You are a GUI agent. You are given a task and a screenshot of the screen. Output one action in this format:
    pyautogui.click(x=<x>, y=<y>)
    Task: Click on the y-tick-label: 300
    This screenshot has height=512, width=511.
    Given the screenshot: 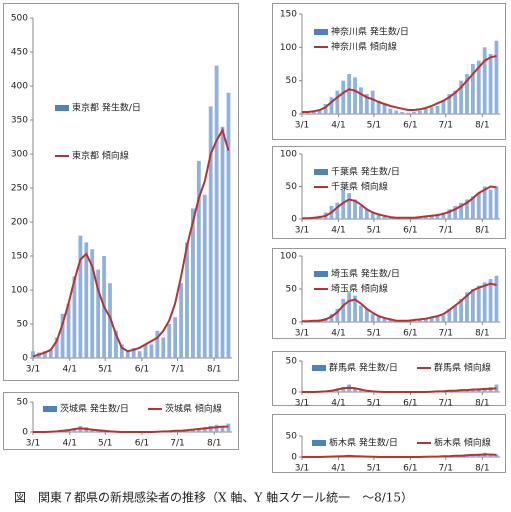 What is the action you would take?
    pyautogui.click(x=19, y=155)
    